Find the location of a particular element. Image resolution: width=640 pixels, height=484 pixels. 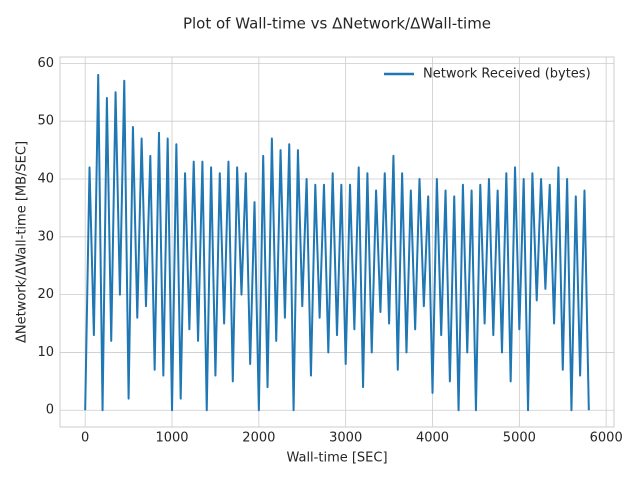

y-axis-label: ΔNetwork/ΔWall-time [MB/SEC] is located at coordinates (22, 242).